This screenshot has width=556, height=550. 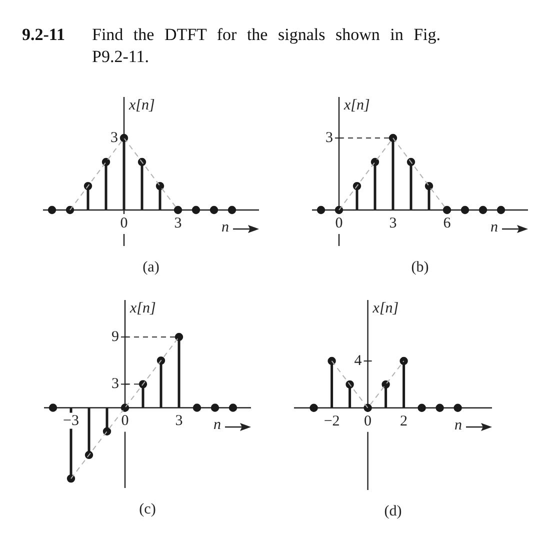 What do you see at coordinates (420, 267) in the screenshot?
I see `text: (b)` at bounding box center [420, 267].